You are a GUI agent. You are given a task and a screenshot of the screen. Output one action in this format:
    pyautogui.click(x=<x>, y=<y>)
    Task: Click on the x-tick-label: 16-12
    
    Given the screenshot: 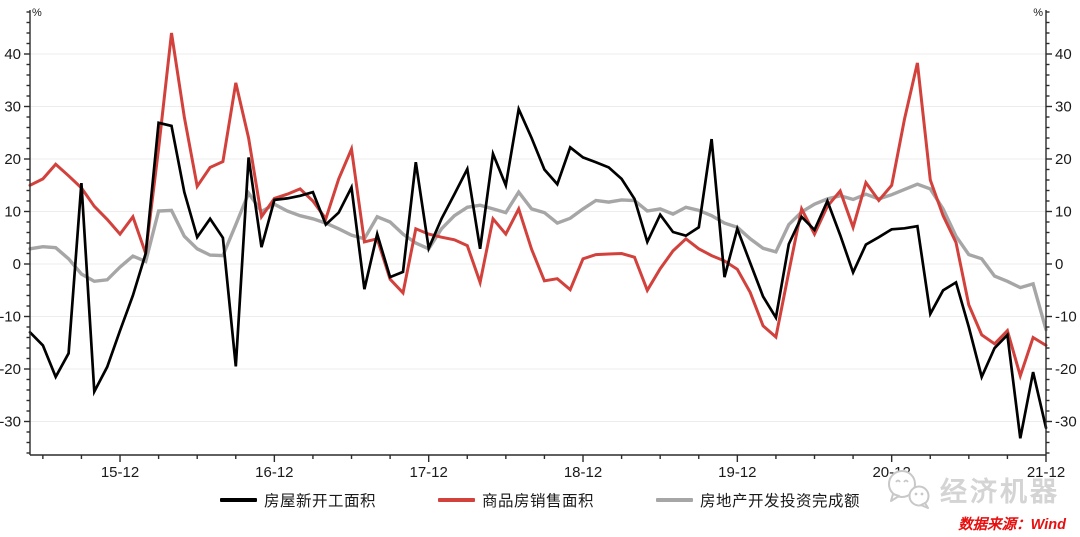 What is the action you would take?
    pyautogui.click(x=274, y=472)
    